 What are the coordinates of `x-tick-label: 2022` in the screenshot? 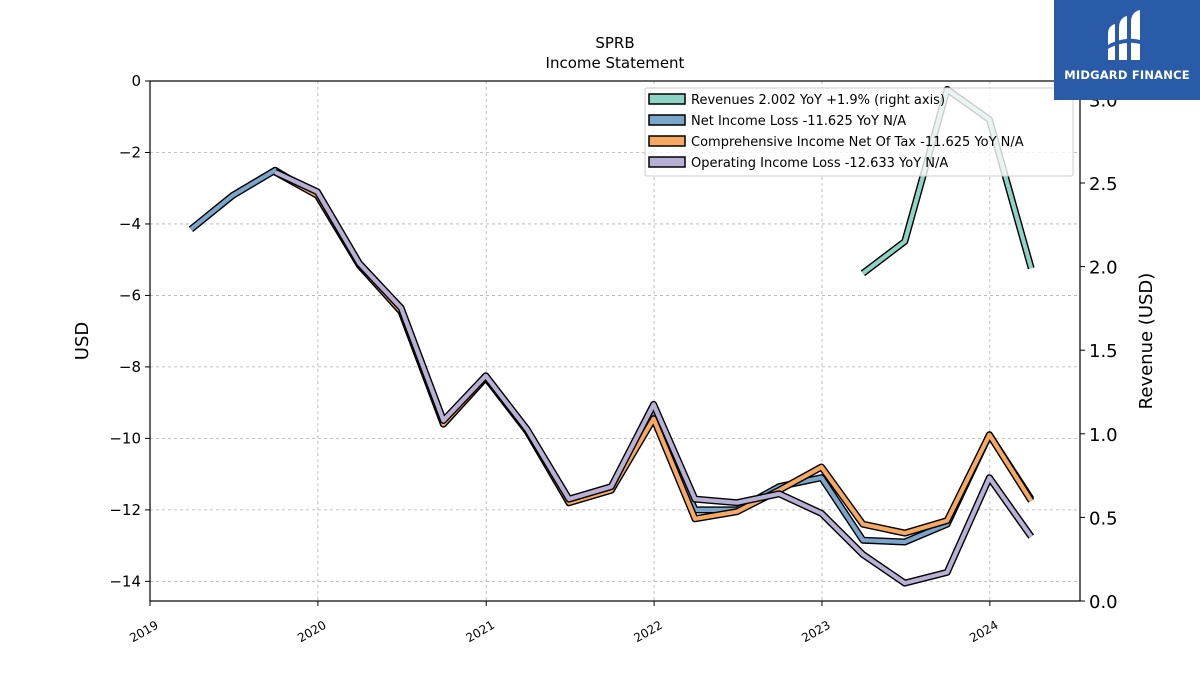 It's located at (647, 631).